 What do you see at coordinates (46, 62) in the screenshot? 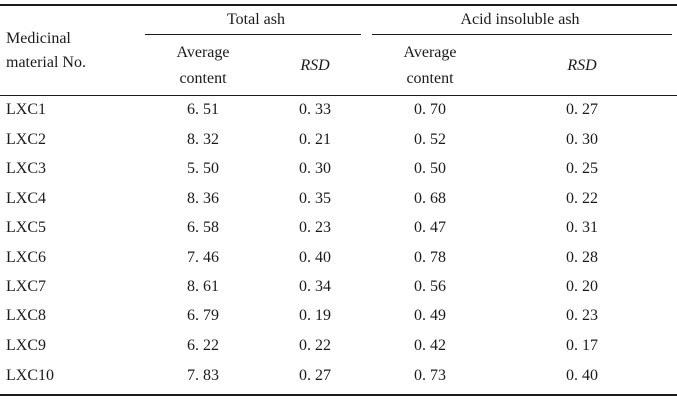
I see `header-row-label-line2: material No.` at bounding box center [46, 62].